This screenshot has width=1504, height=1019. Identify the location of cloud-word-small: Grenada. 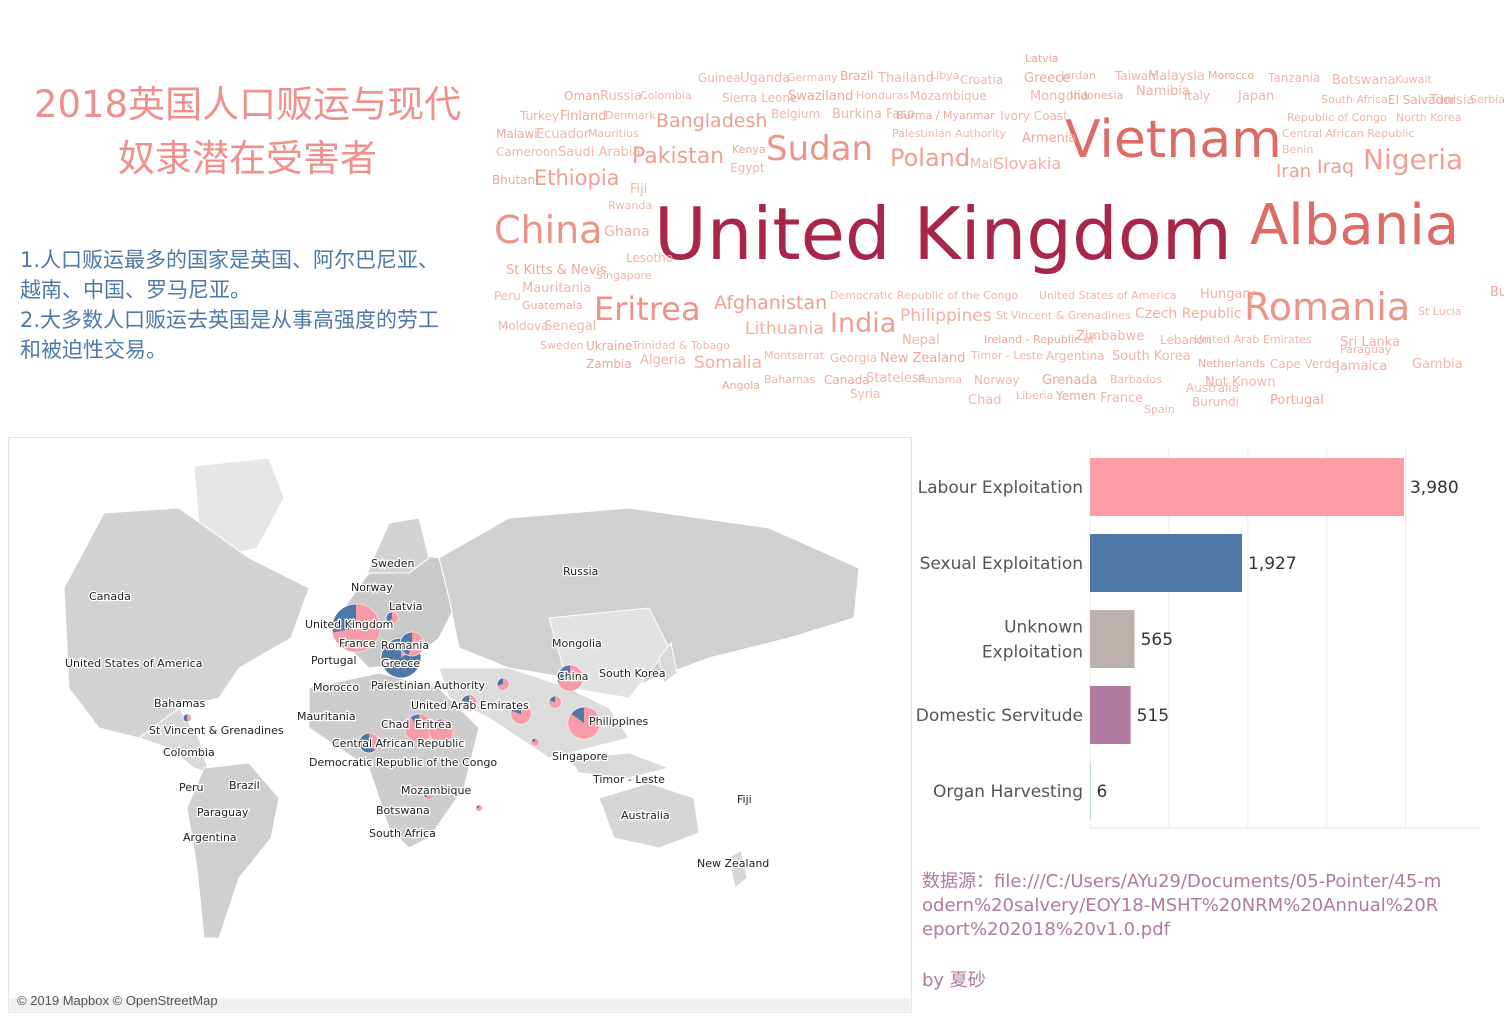
(1070, 380).